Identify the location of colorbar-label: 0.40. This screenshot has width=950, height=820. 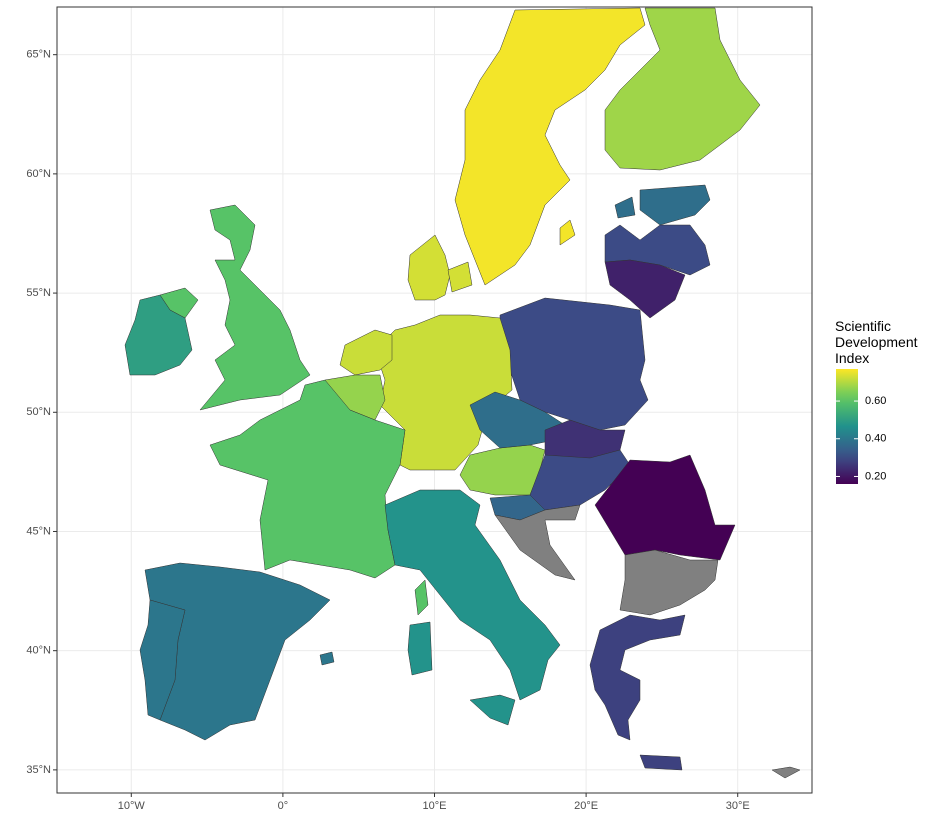
(875, 439).